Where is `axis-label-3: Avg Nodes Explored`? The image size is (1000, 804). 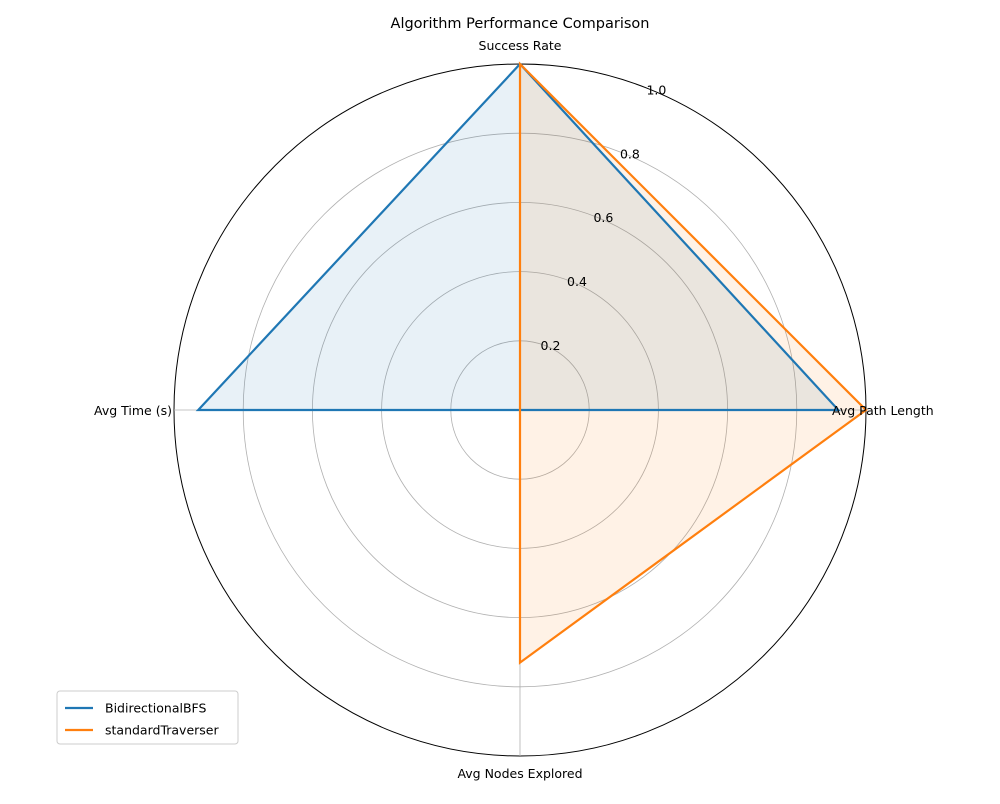
axis-label-3: Avg Nodes Explored is located at coordinates (519, 773).